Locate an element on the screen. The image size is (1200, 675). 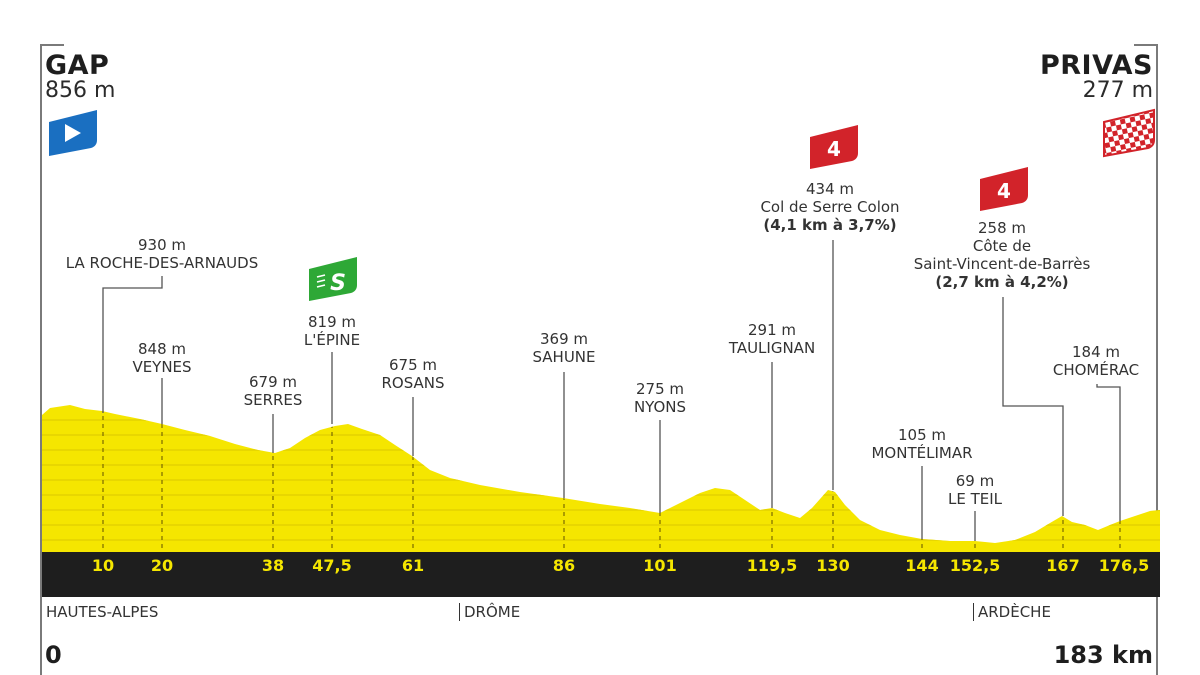
waypoint-name-line1: Côte de is located at coordinates (1002, 246).